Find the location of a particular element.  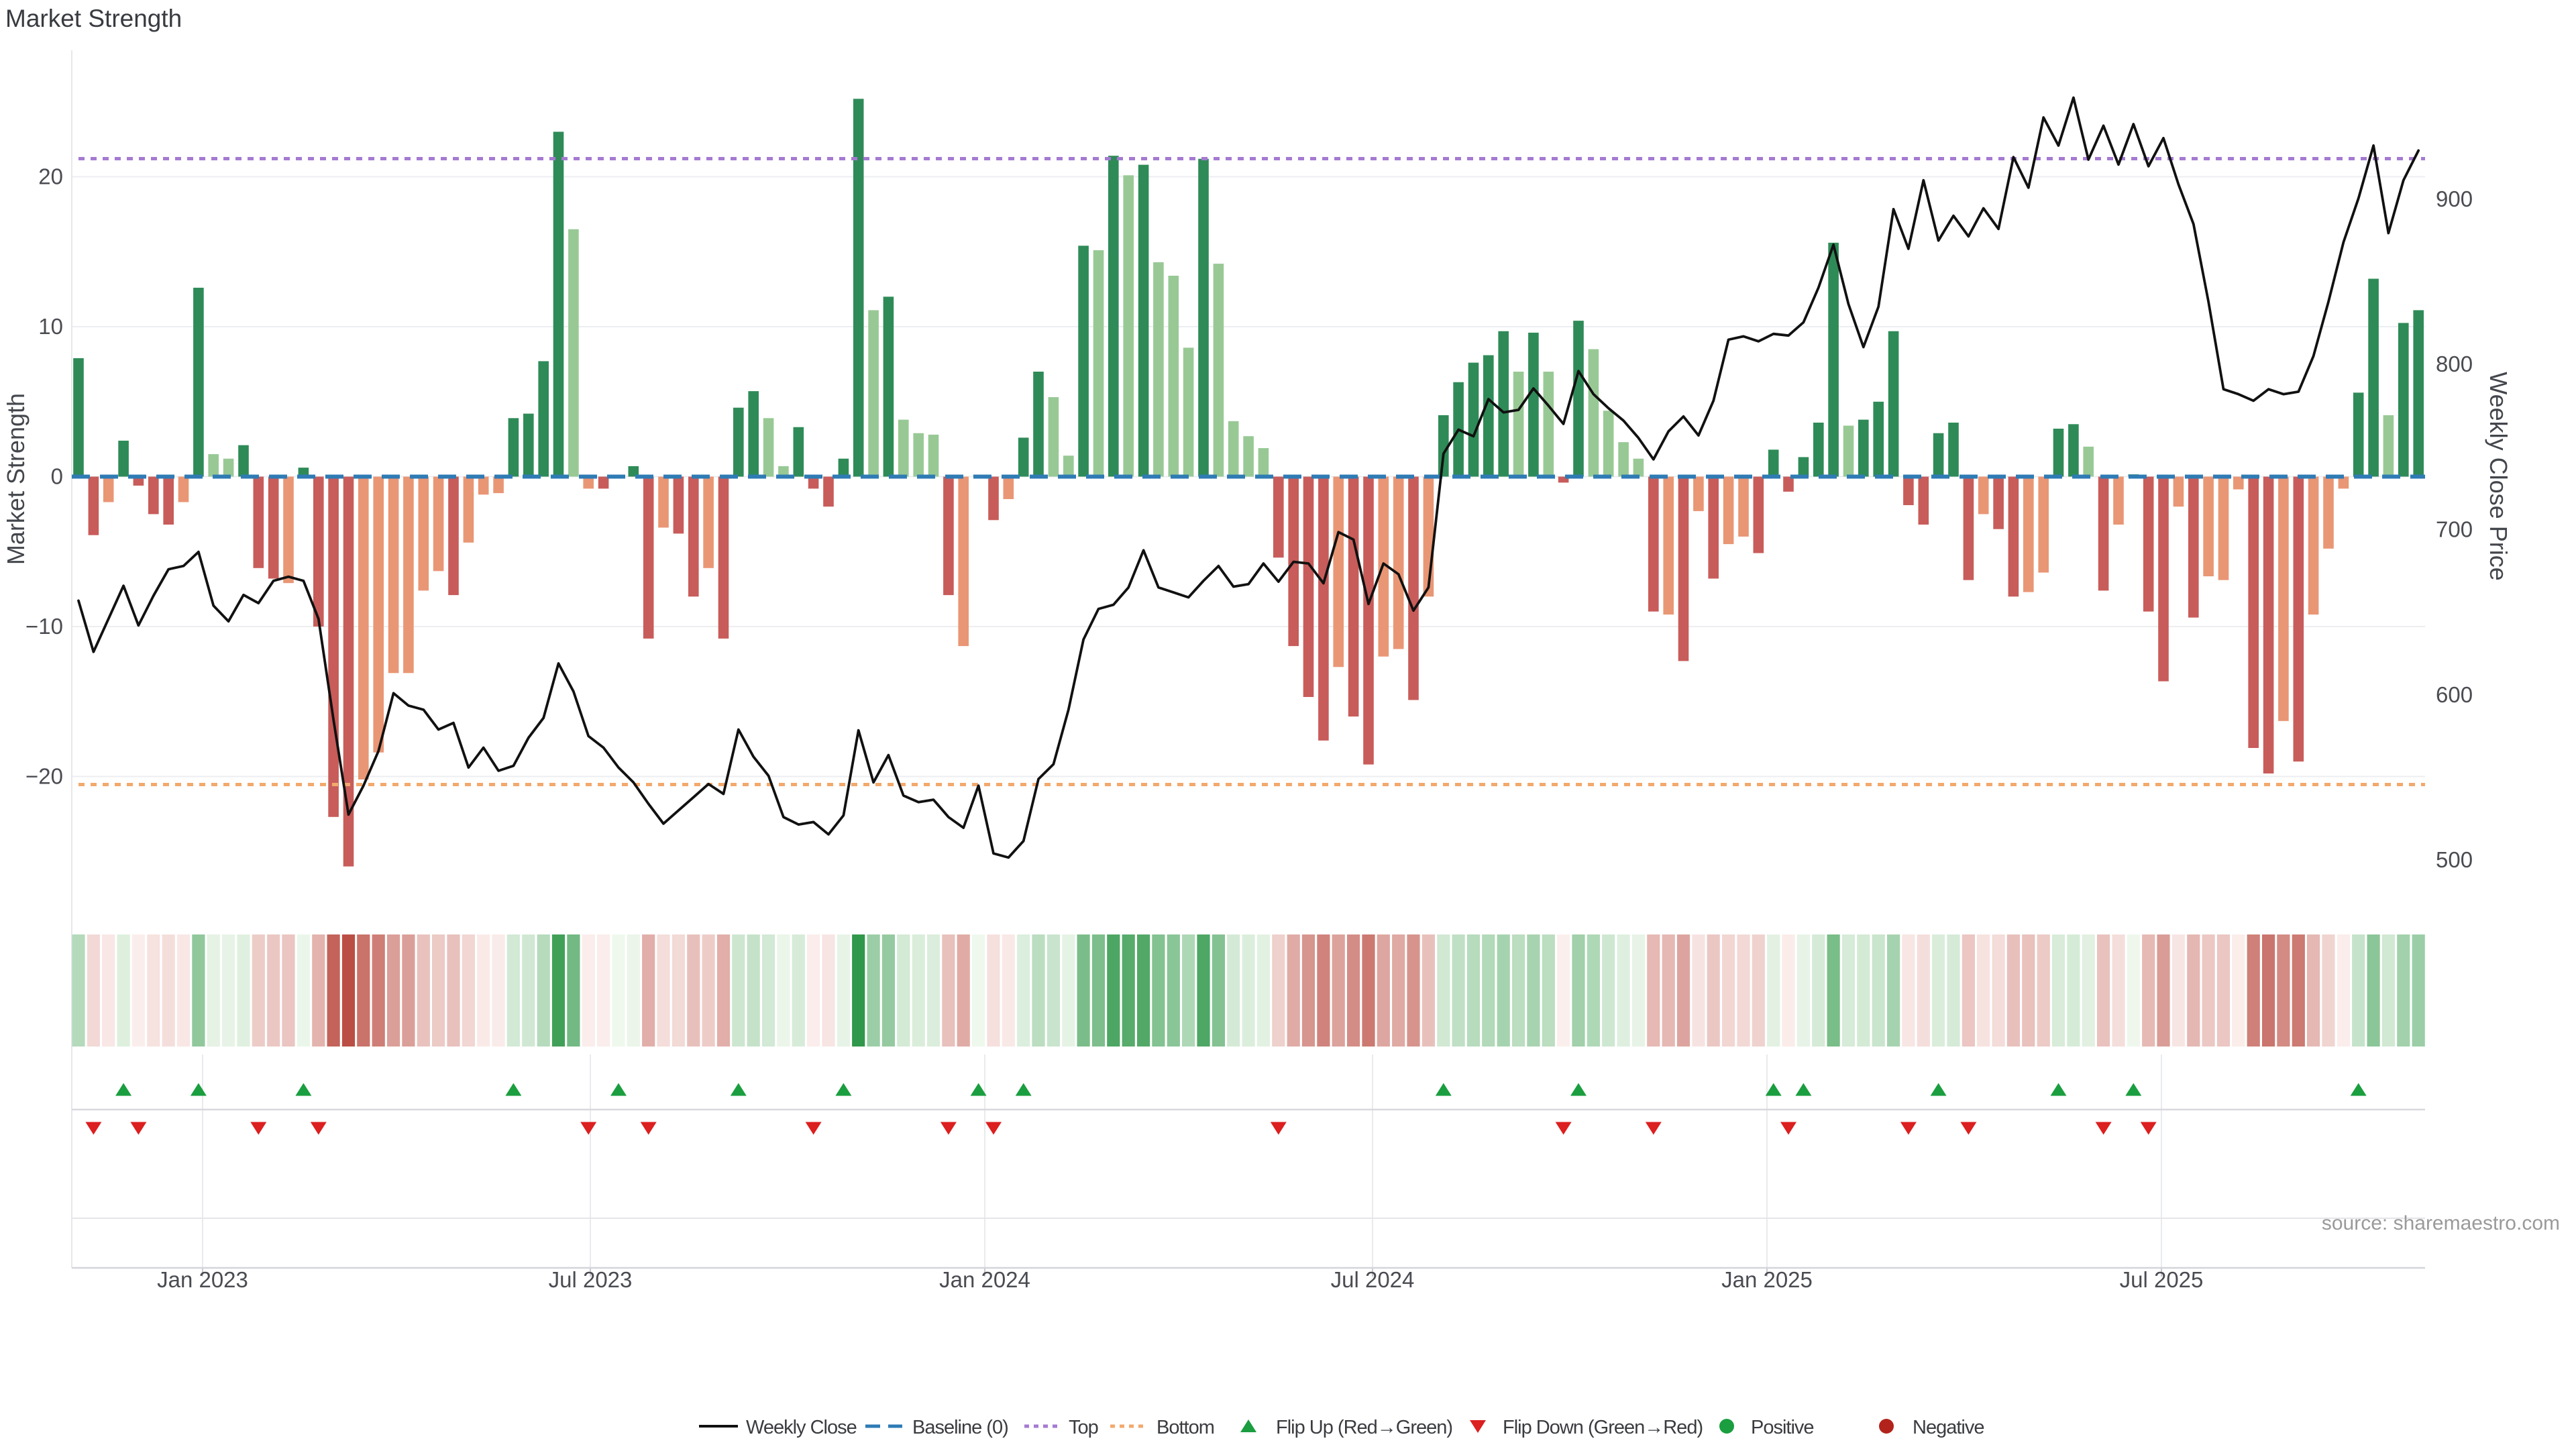

svg-text: Jul 2025 is located at coordinates (2162, 1279).